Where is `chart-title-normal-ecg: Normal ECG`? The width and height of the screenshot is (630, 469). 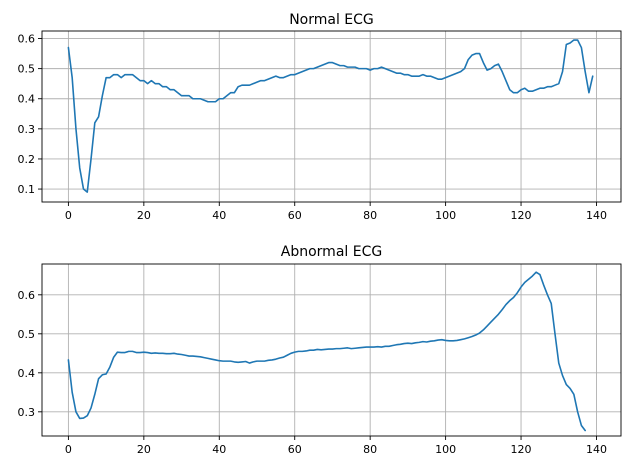 chart-title-normal-ecg: Normal ECG is located at coordinates (331, 20).